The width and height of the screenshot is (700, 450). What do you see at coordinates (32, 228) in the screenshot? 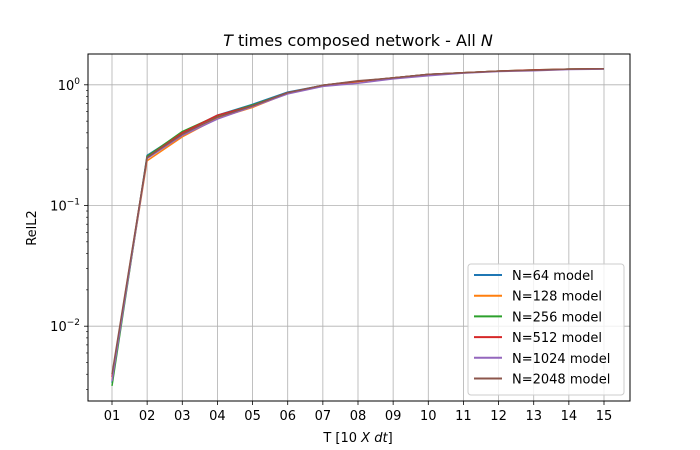
I see `y-axis-label: RelL2` at bounding box center [32, 228].